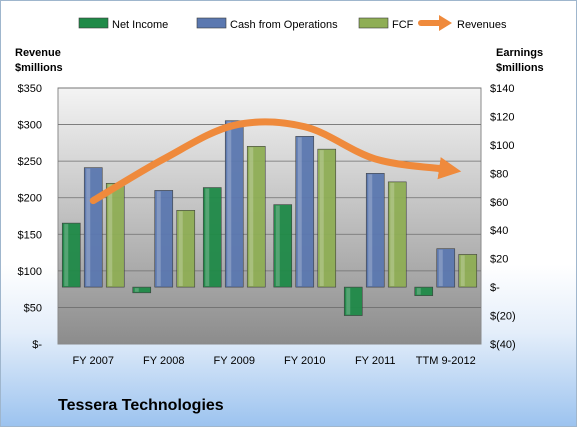 The width and height of the screenshot is (577, 427). Describe the element at coordinates (446, 361) in the screenshot. I see `x-tick-label: TTM 9-2012` at that location.